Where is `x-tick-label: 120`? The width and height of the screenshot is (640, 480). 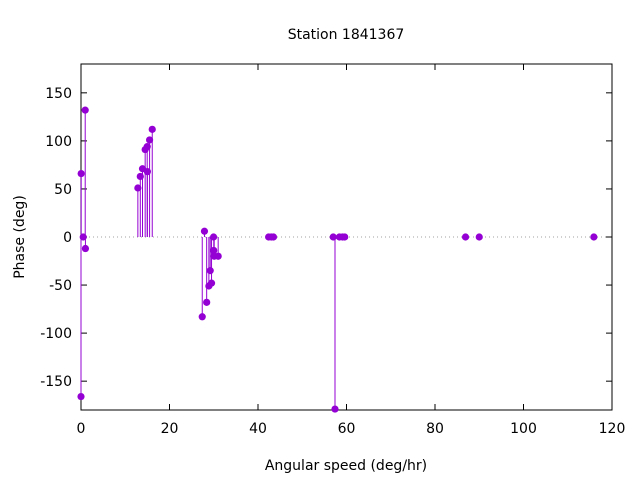
x-tick-label: 120 is located at coordinates (612, 429).